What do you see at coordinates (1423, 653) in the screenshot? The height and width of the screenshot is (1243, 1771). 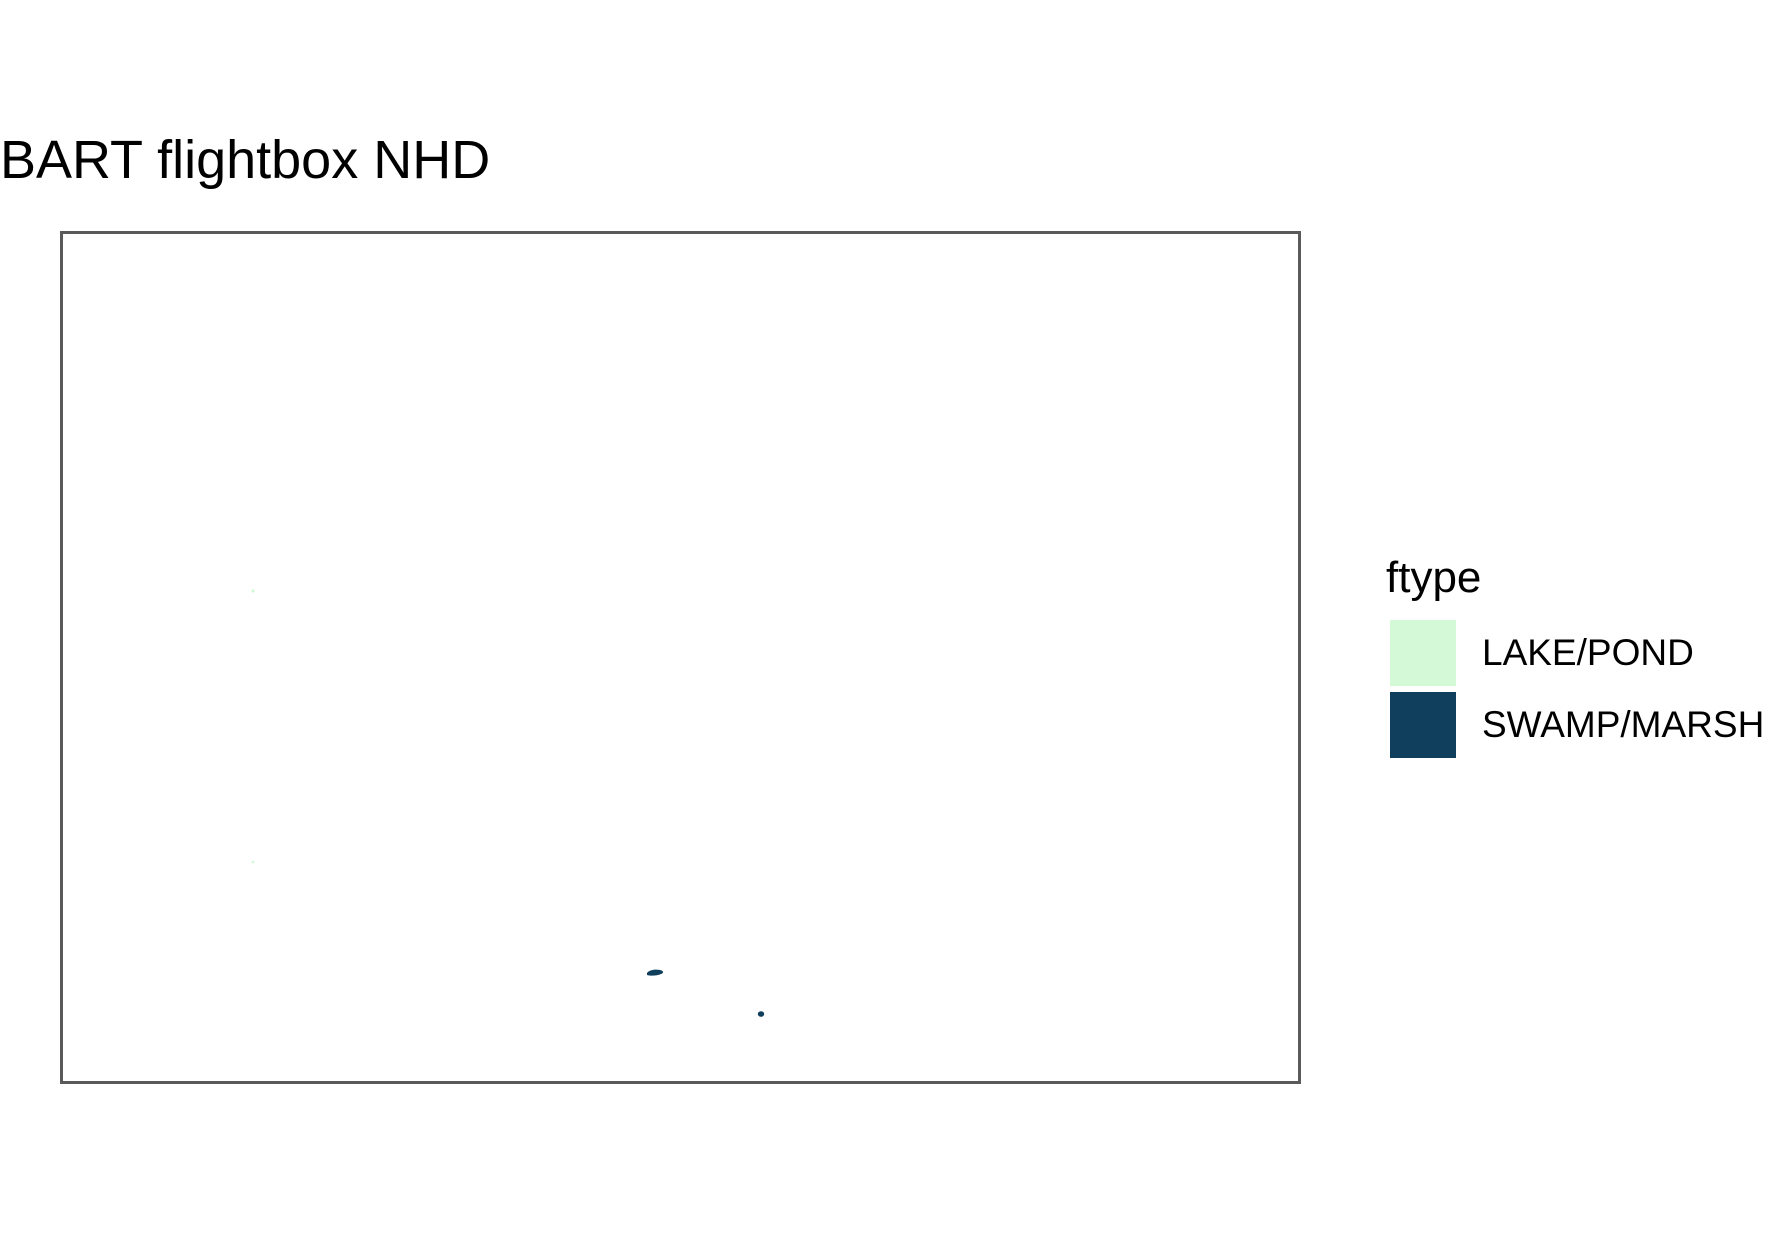 I see `legend-swatch-lake-pond` at bounding box center [1423, 653].